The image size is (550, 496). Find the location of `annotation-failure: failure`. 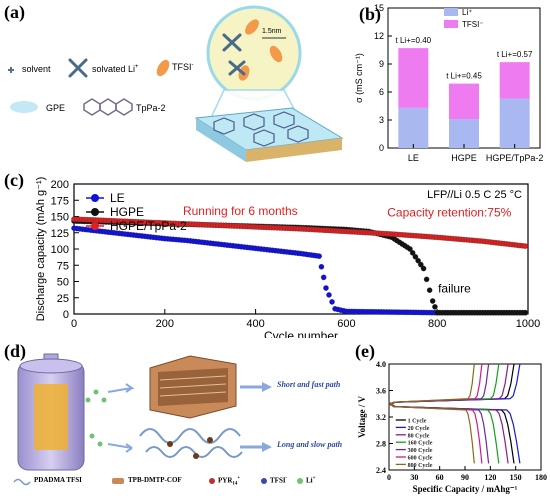

annotation-failure: failure is located at coordinates (454, 289).